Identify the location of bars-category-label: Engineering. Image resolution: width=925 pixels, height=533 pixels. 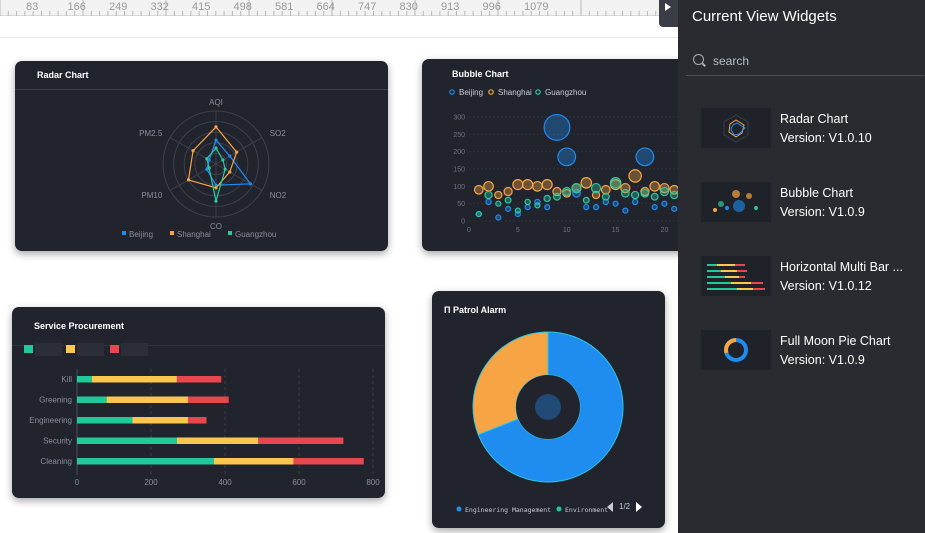
(50, 420).